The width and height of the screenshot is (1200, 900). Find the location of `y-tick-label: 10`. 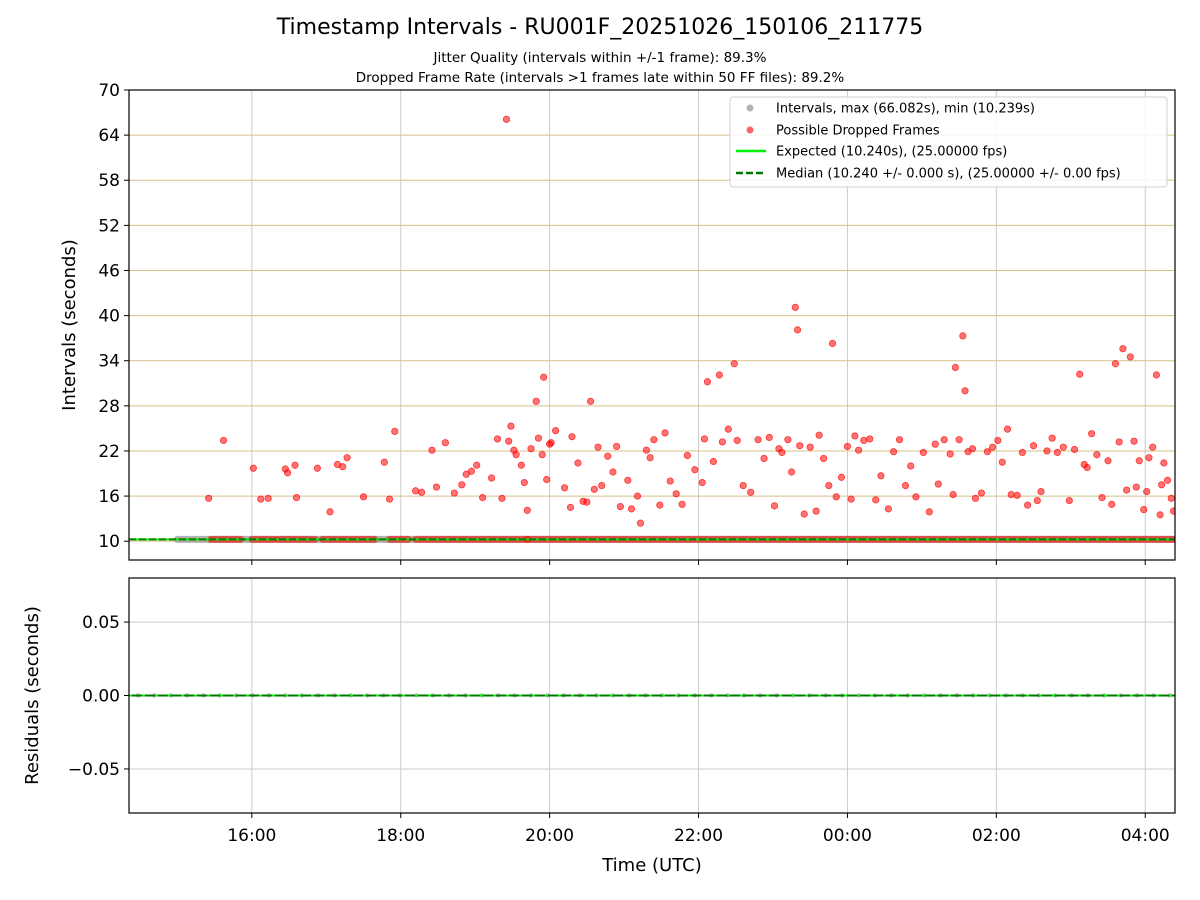

y-tick-label: 10 is located at coordinates (109, 542).